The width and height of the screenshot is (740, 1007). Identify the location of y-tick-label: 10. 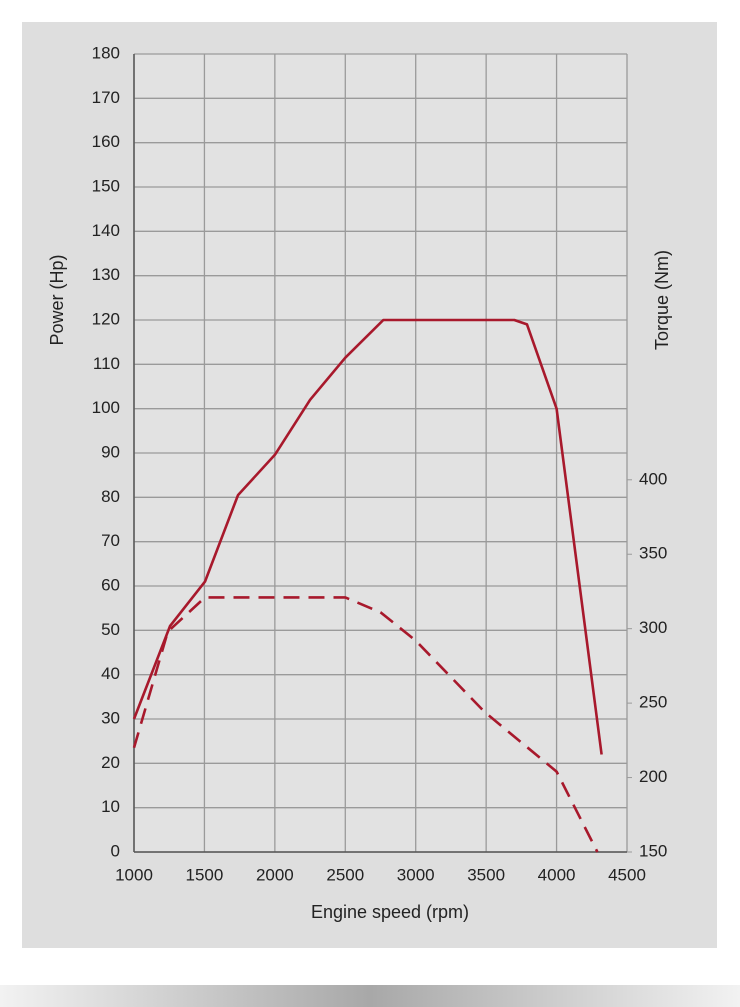
(110, 806).